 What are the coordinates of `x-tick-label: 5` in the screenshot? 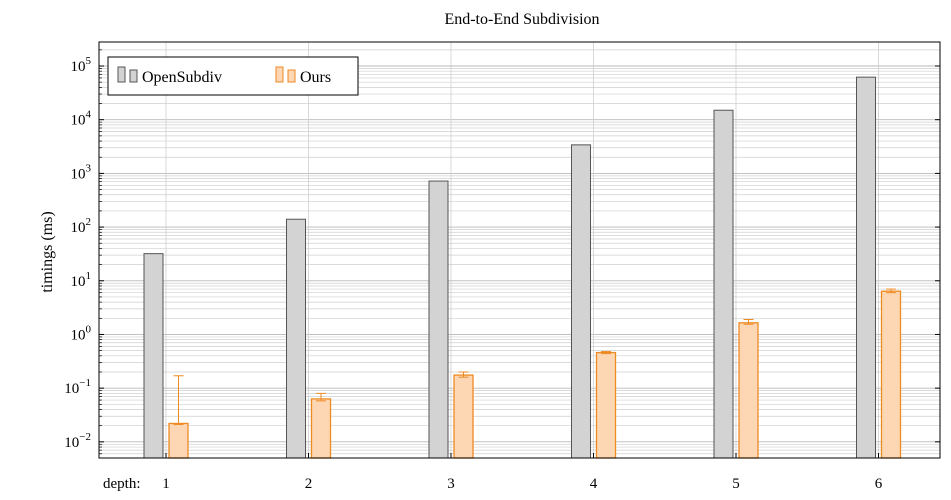 It's located at (736, 484).